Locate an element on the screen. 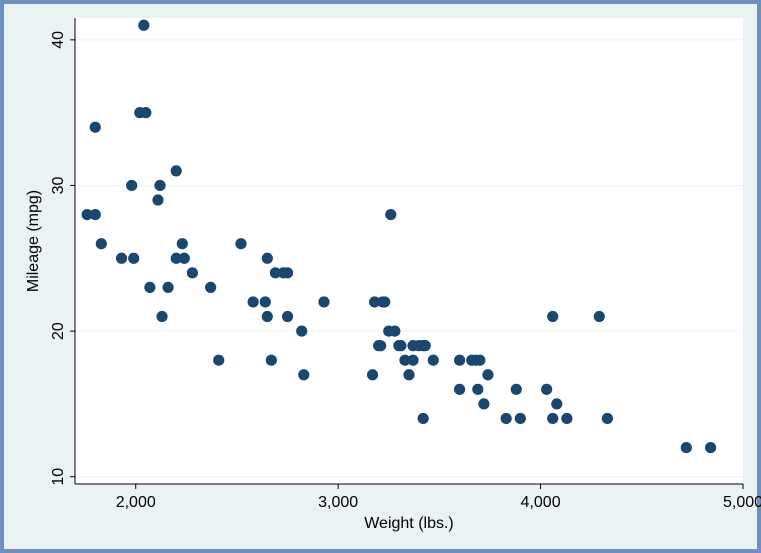 The width and height of the screenshot is (761, 553). y-tick-label: 30 is located at coordinates (58, 185).